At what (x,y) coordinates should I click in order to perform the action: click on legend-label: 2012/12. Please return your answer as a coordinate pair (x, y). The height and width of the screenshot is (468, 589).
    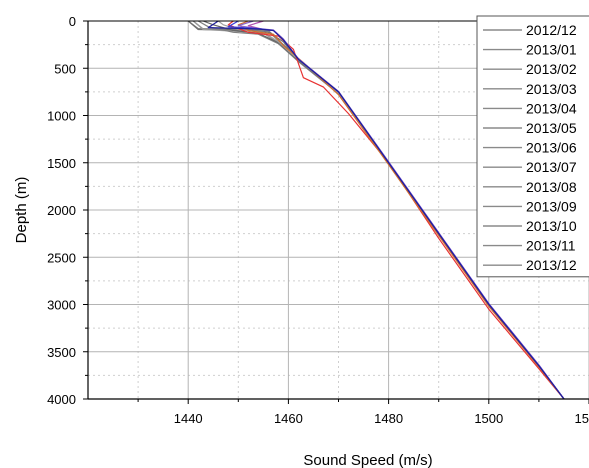
    Looking at the image, I should click on (551, 30).